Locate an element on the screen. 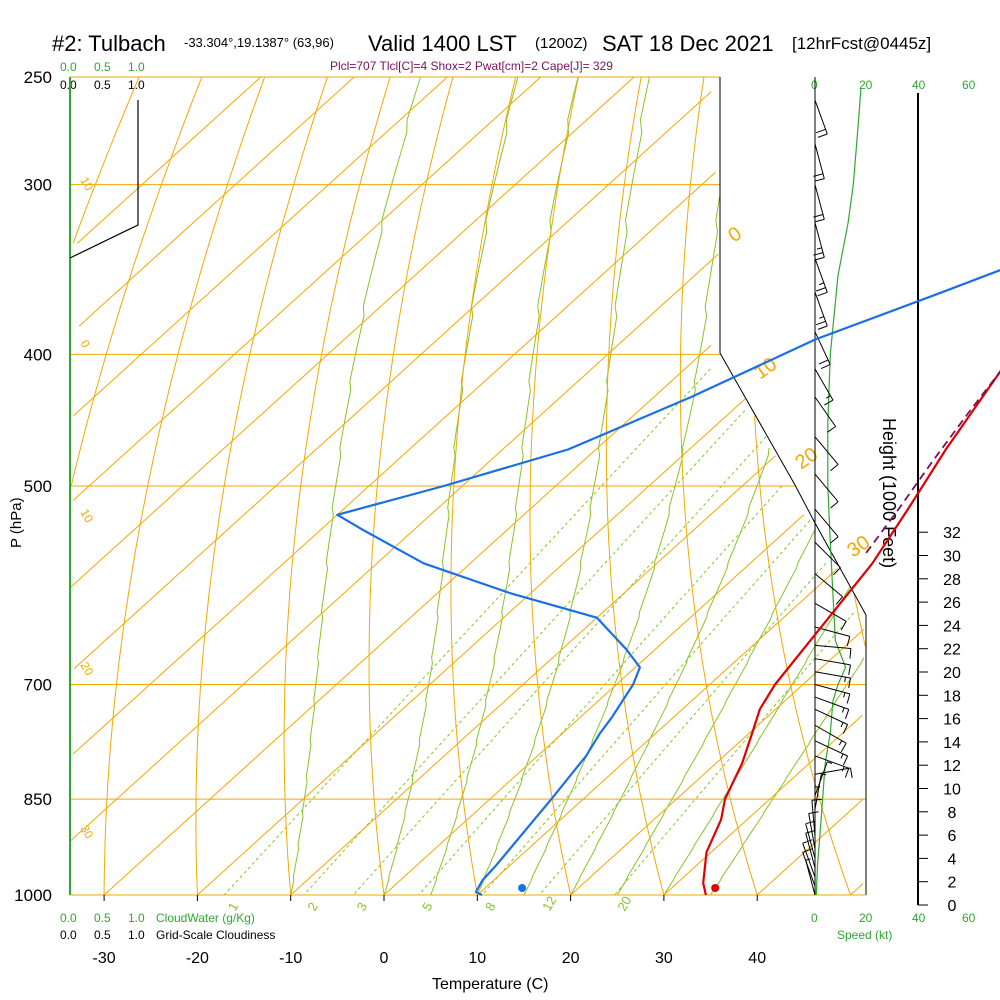 This screenshot has width=1000, height=1000. height-tick-label: 12 is located at coordinates (952, 766).